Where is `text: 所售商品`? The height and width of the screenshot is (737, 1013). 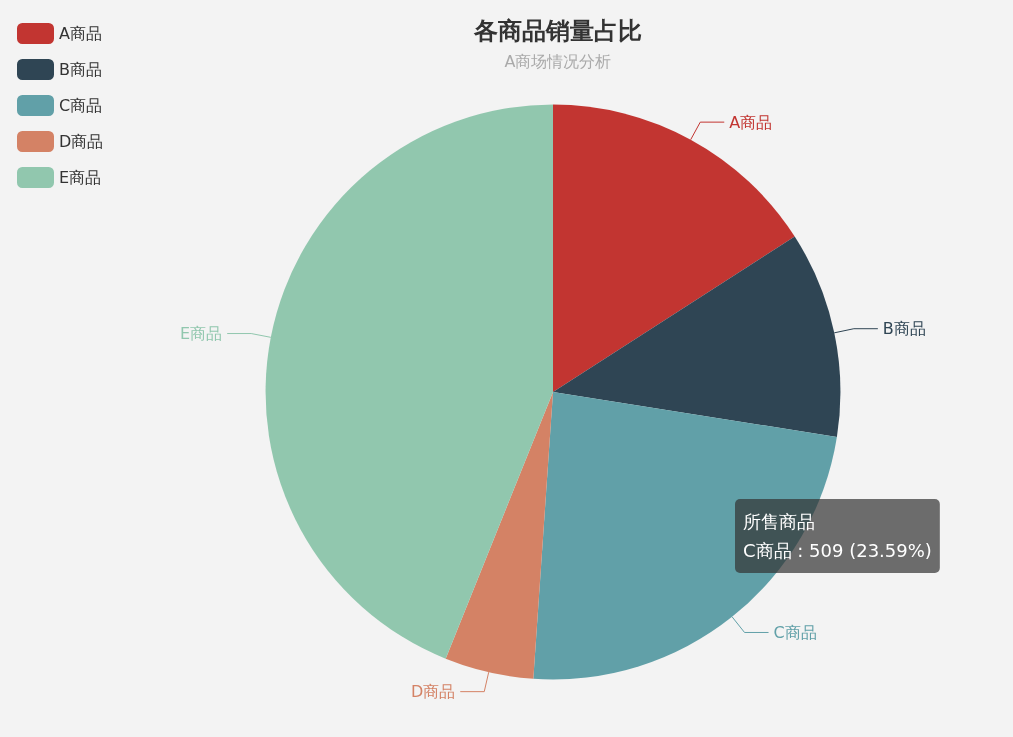
text: 所售商品 is located at coordinates (779, 521).